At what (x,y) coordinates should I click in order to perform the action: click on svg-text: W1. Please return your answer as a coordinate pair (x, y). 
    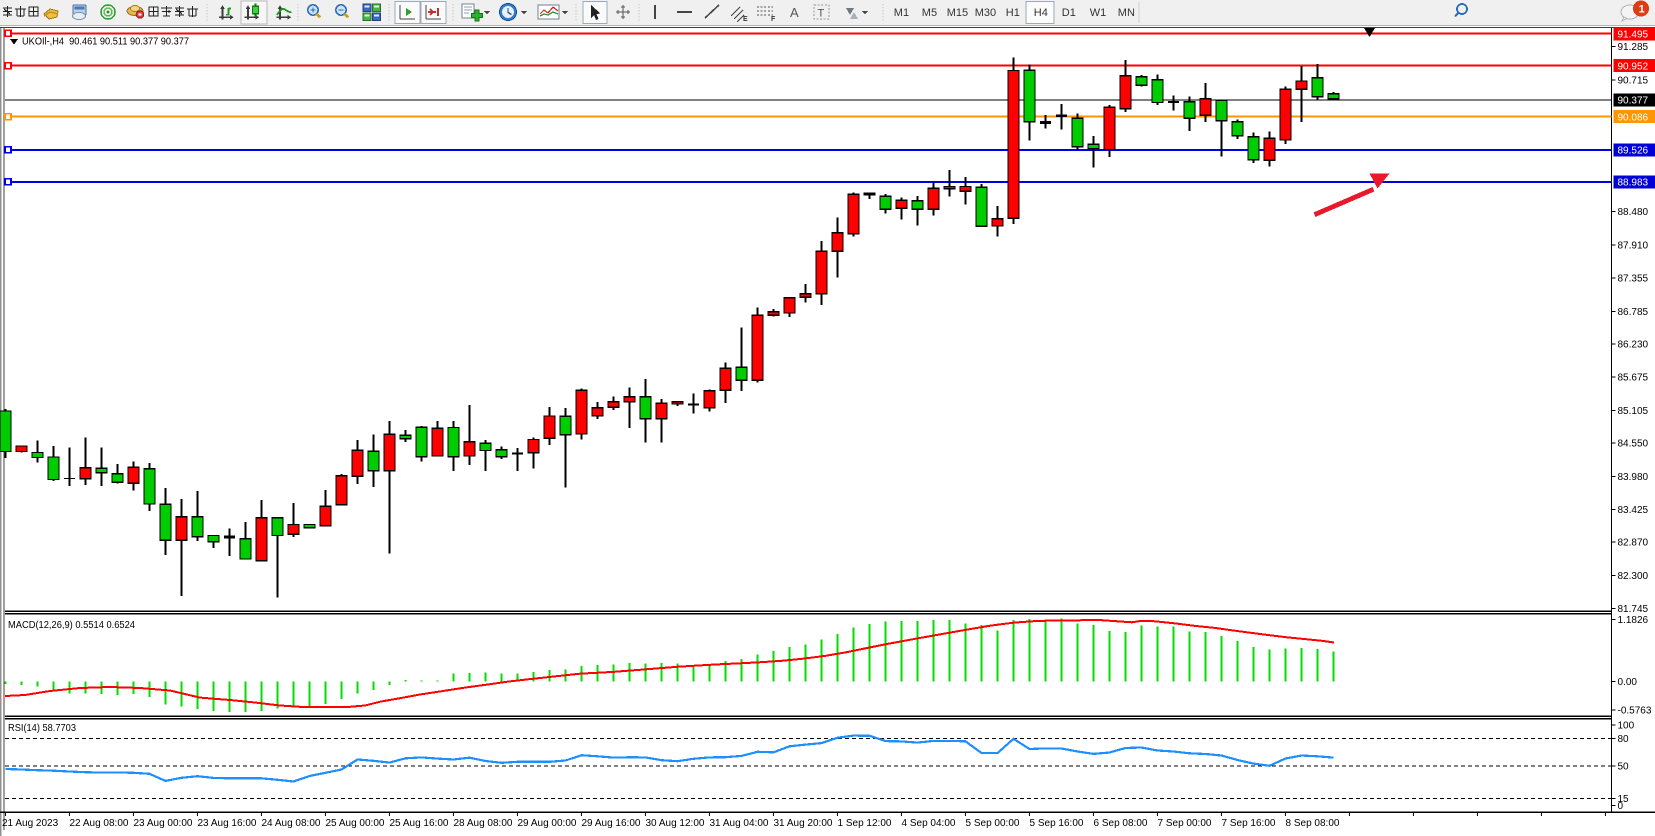
    Looking at the image, I should click on (1098, 13).